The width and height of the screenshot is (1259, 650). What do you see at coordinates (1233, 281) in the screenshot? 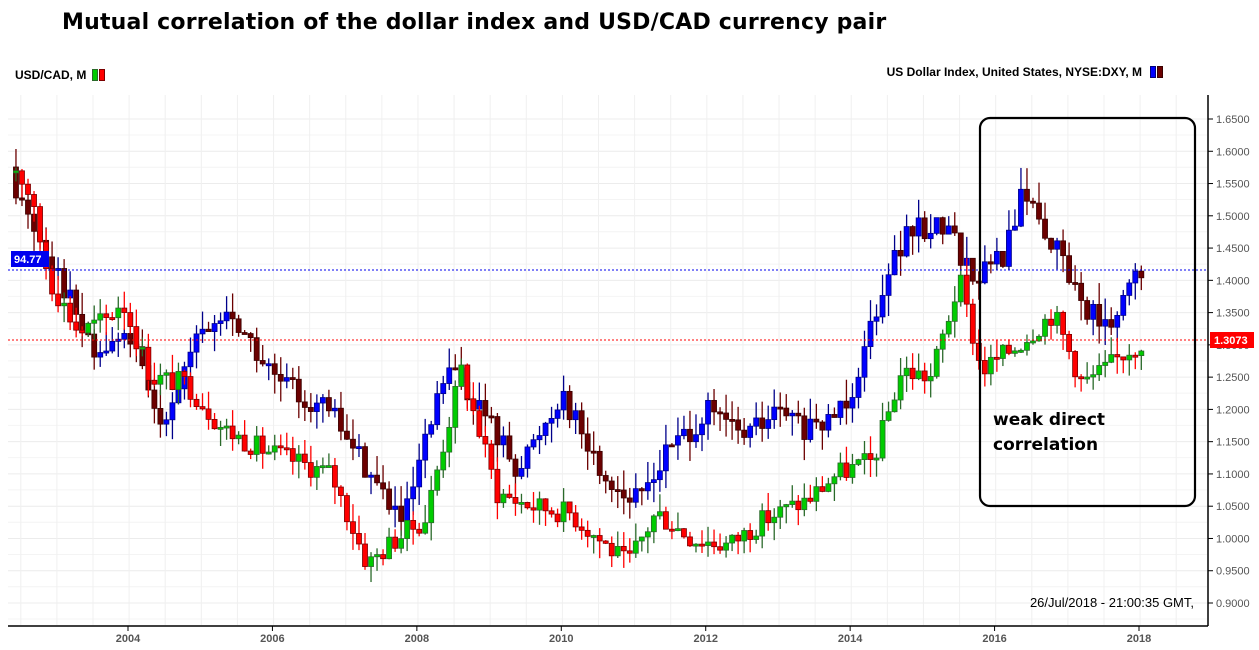
I see `y-tick-label: 1.4000` at bounding box center [1233, 281].